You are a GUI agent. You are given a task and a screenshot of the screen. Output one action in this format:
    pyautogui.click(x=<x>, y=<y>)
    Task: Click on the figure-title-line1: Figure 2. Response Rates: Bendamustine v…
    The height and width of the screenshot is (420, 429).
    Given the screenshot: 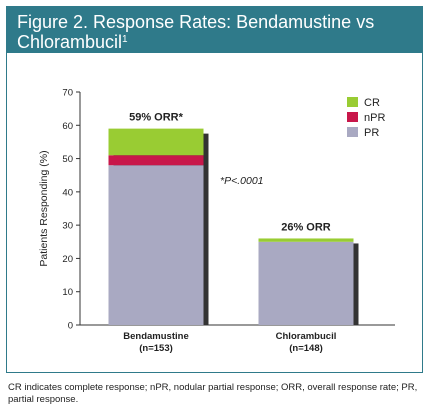 What is the action you would take?
    pyautogui.click(x=196, y=22)
    